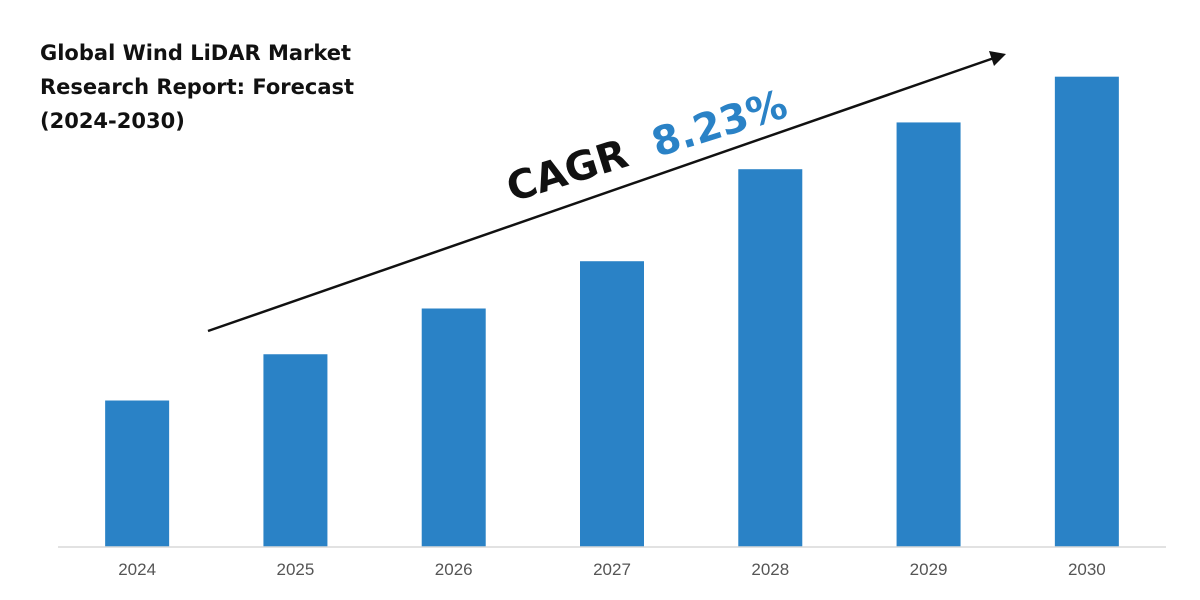  I want to click on bar-2026, so click(453, 427).